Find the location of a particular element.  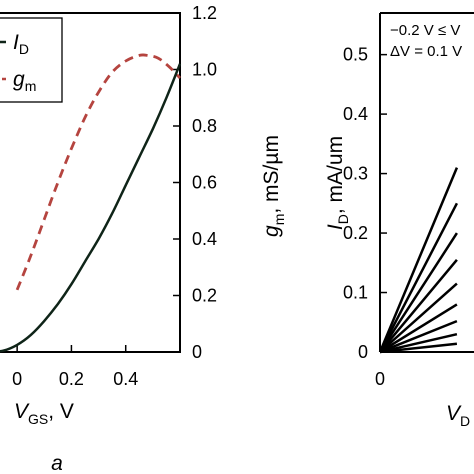

right-y-tick-label: 0.1 is located at coordinates (355, 293).